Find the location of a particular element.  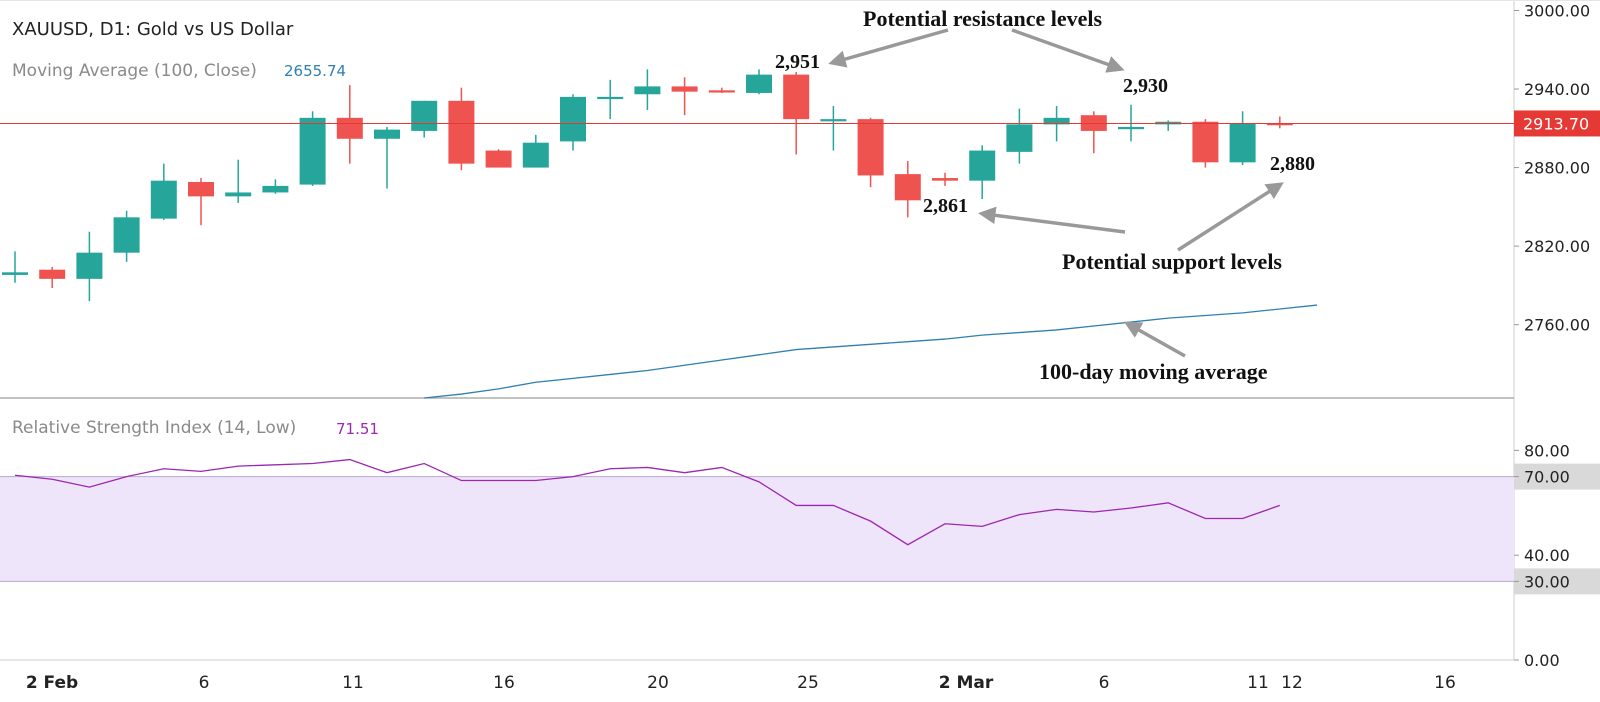

price-tick-label: 2880.00 is located at coordinates (1557, 168).